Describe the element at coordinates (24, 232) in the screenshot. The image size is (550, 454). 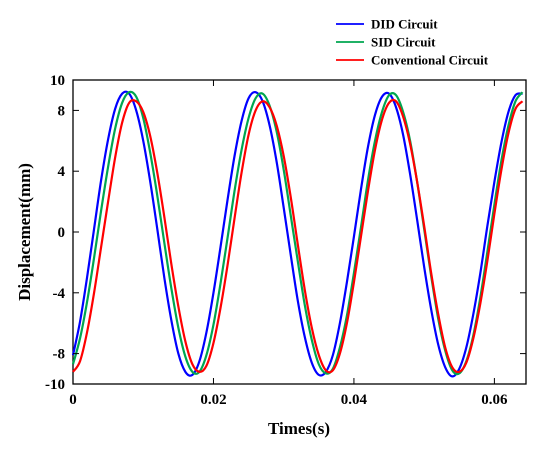
I see `y-axis-title: Displacement(mm)` at that location.